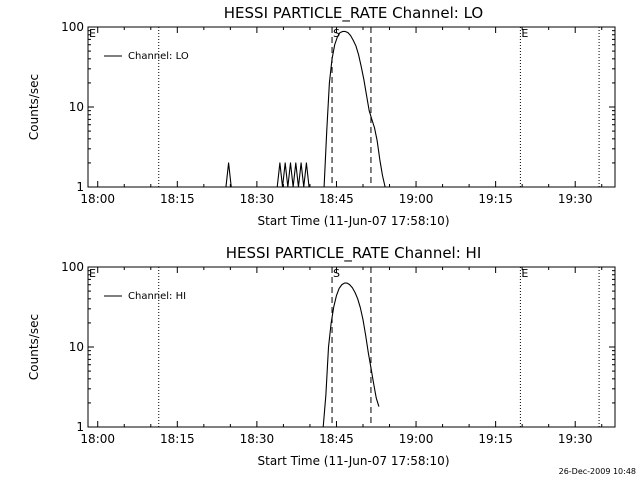 The image size is (640, 480). I want to click on footer-timestamp: 26-Dec-2009 10:48, so click(597, 471).